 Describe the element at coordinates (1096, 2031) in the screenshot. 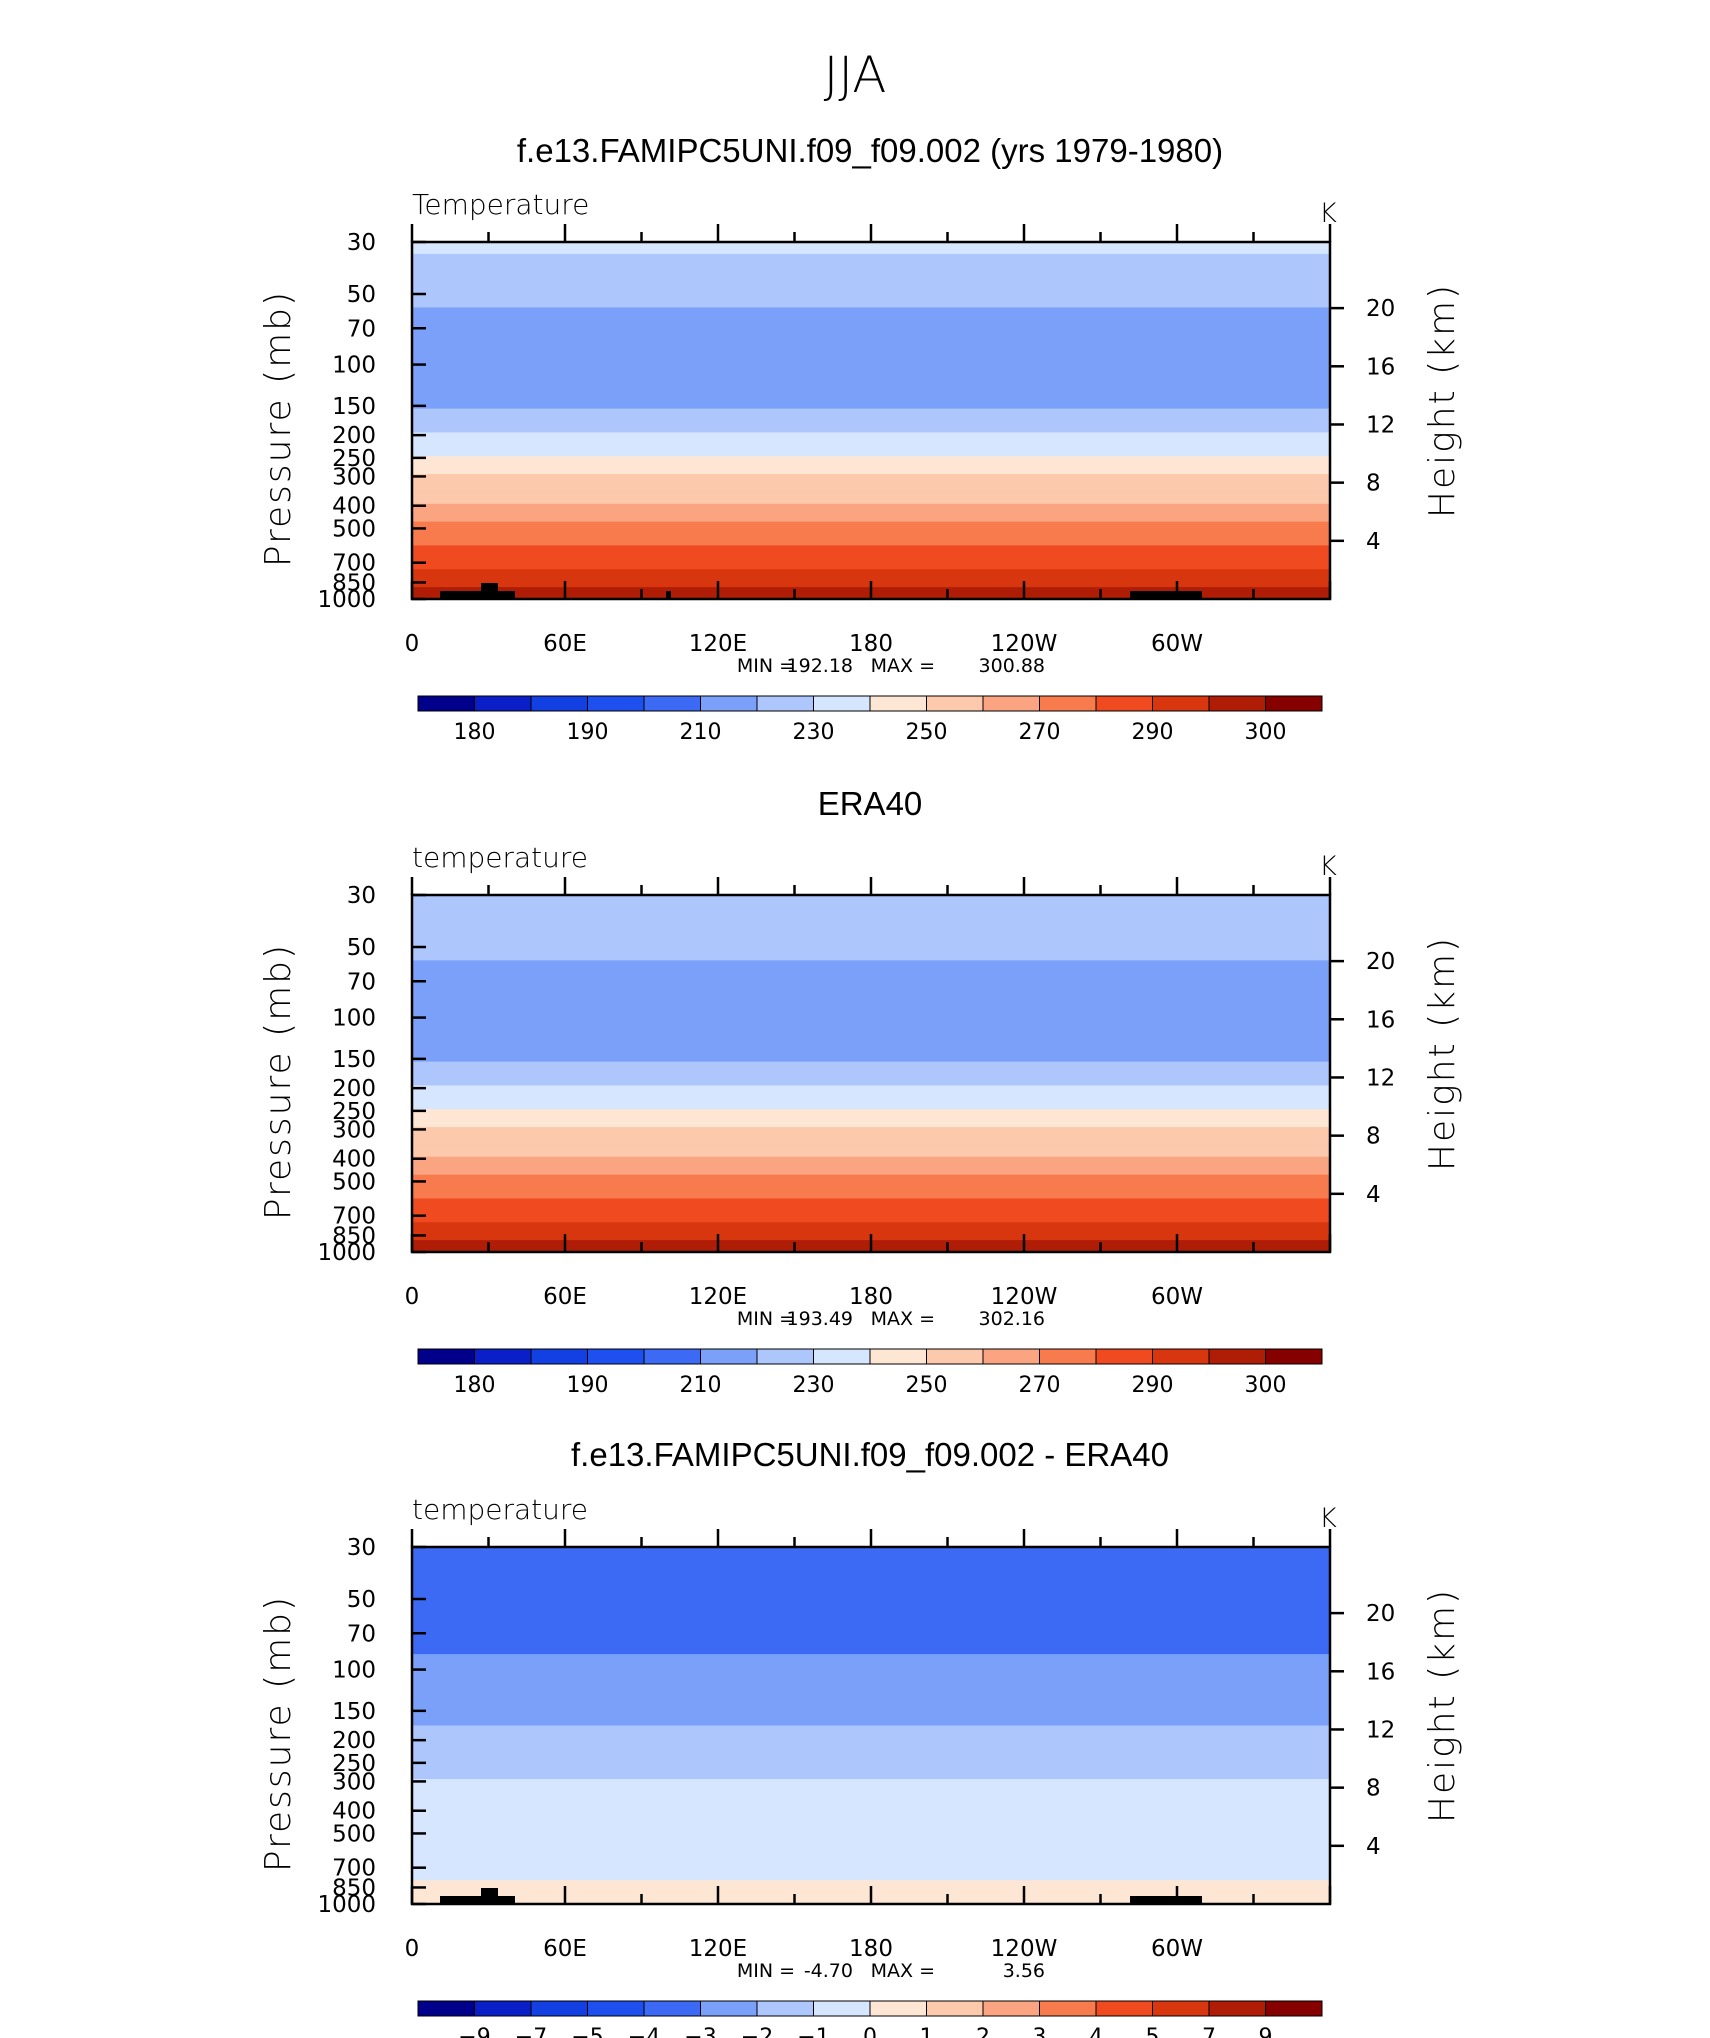

I see `colorbar-label: 4` at that location.